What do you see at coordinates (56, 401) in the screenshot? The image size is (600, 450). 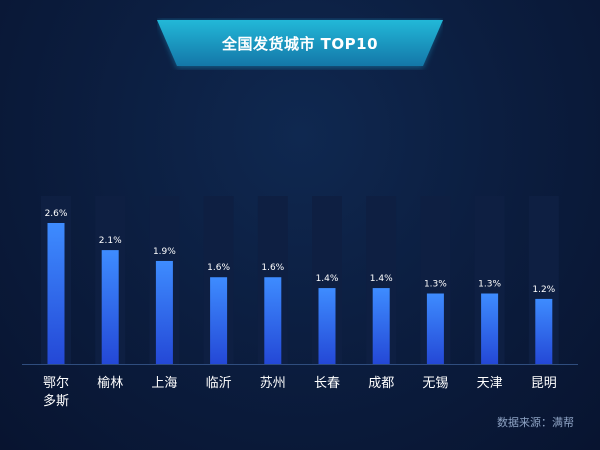 I see `category-label: 多斯` at bounding box center [56, 401].